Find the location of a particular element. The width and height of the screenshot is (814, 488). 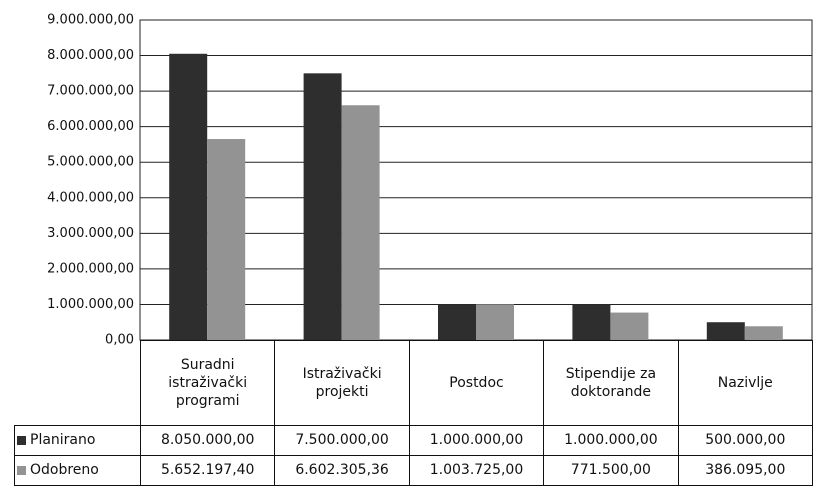

table-value-text: 7.500.000,00 is located at coordinates (342, 440).